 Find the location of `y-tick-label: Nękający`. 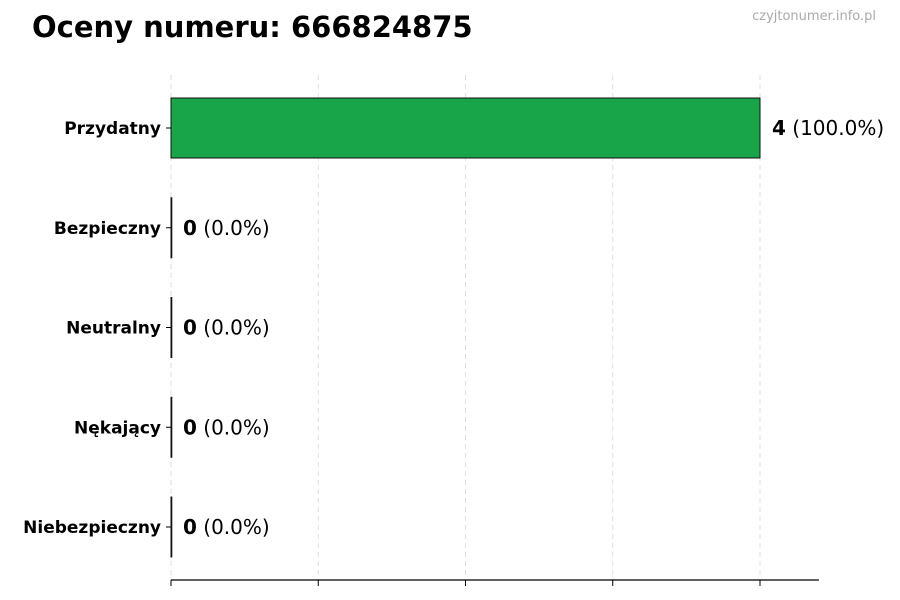

y-tick-label: Nękający is located at coordinates (117, 428).